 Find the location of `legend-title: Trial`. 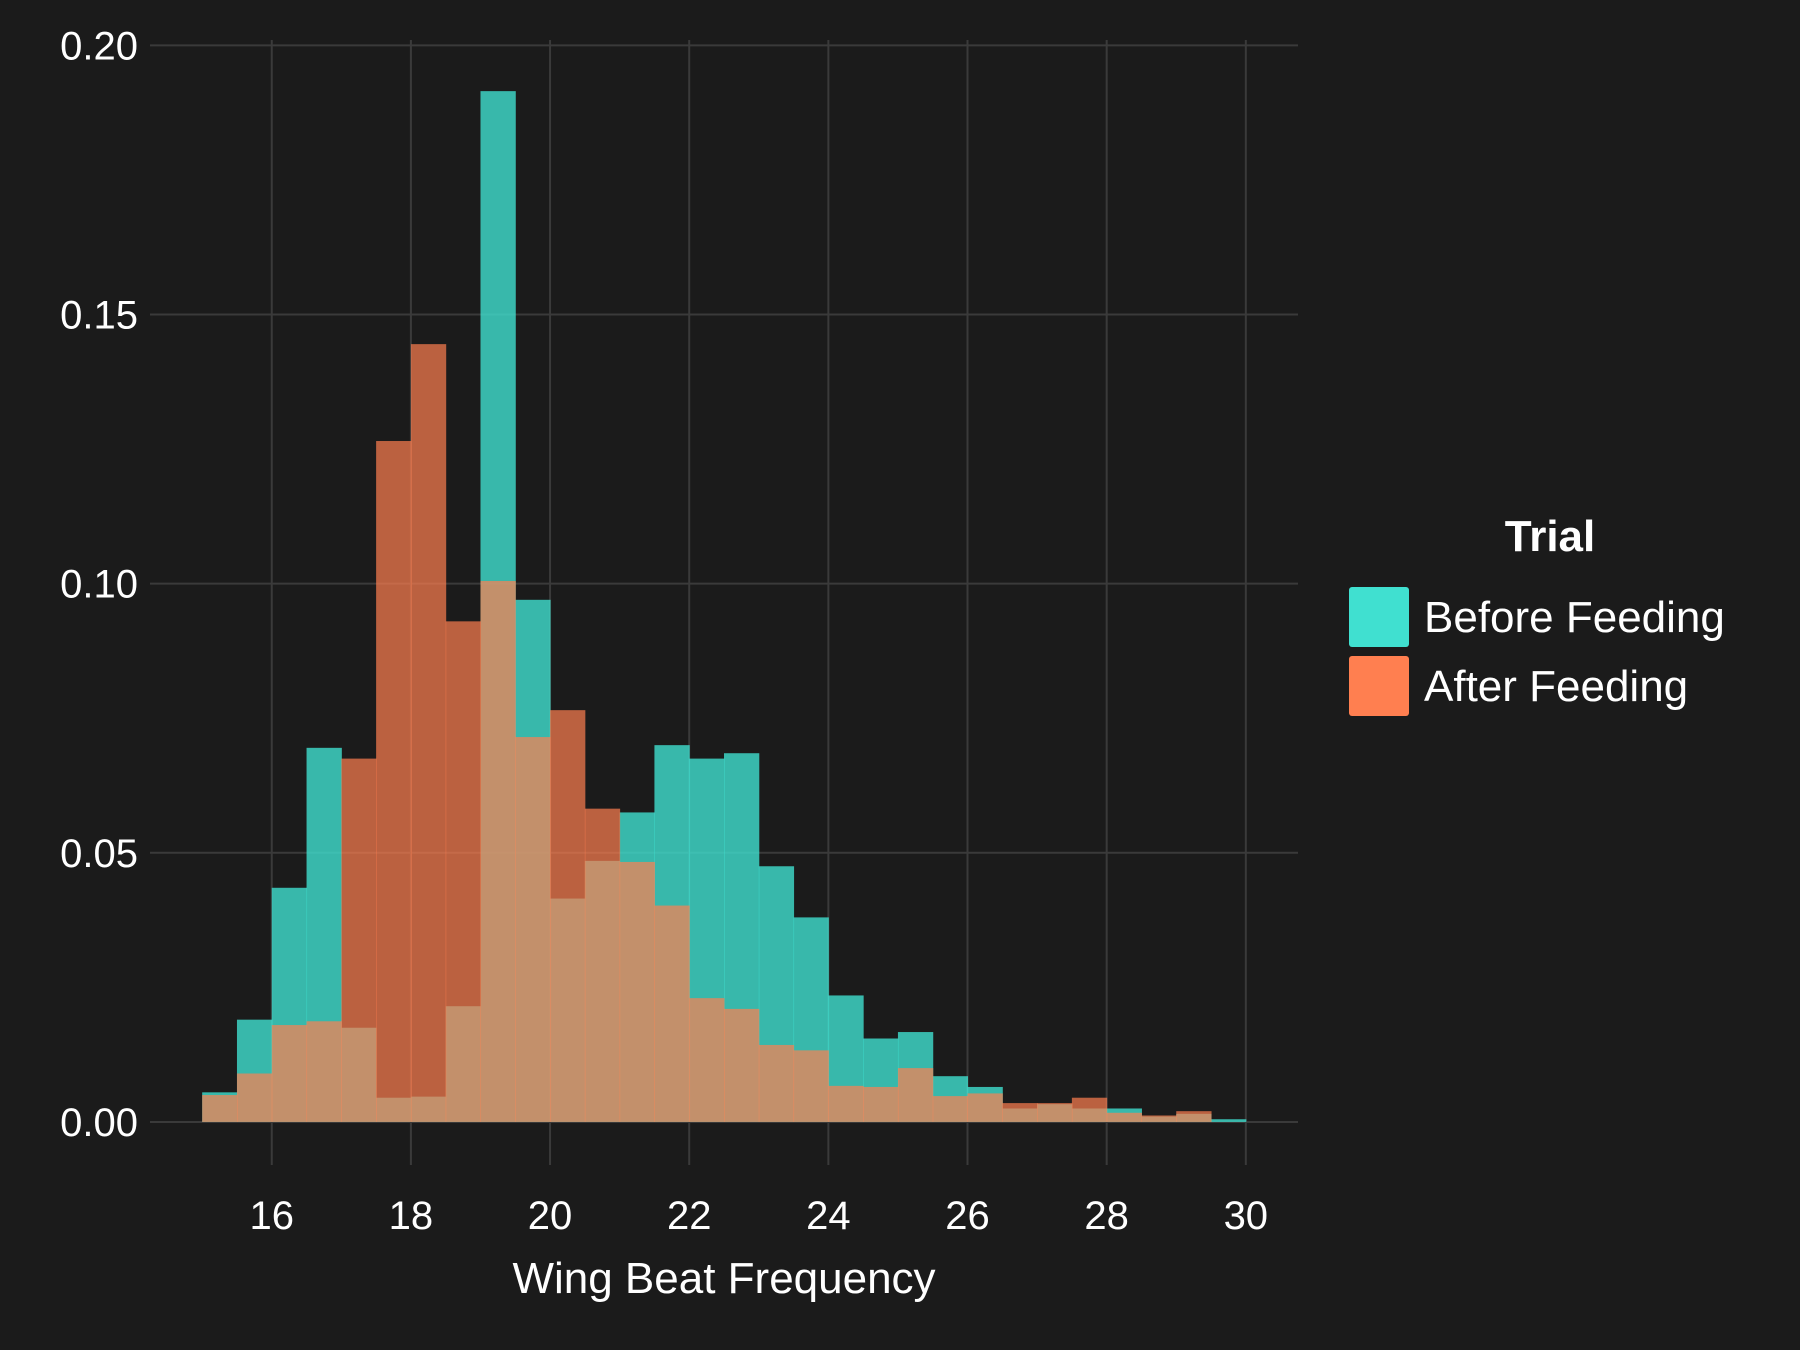

legend-title: Trial is located at coordinates (1550, 536).